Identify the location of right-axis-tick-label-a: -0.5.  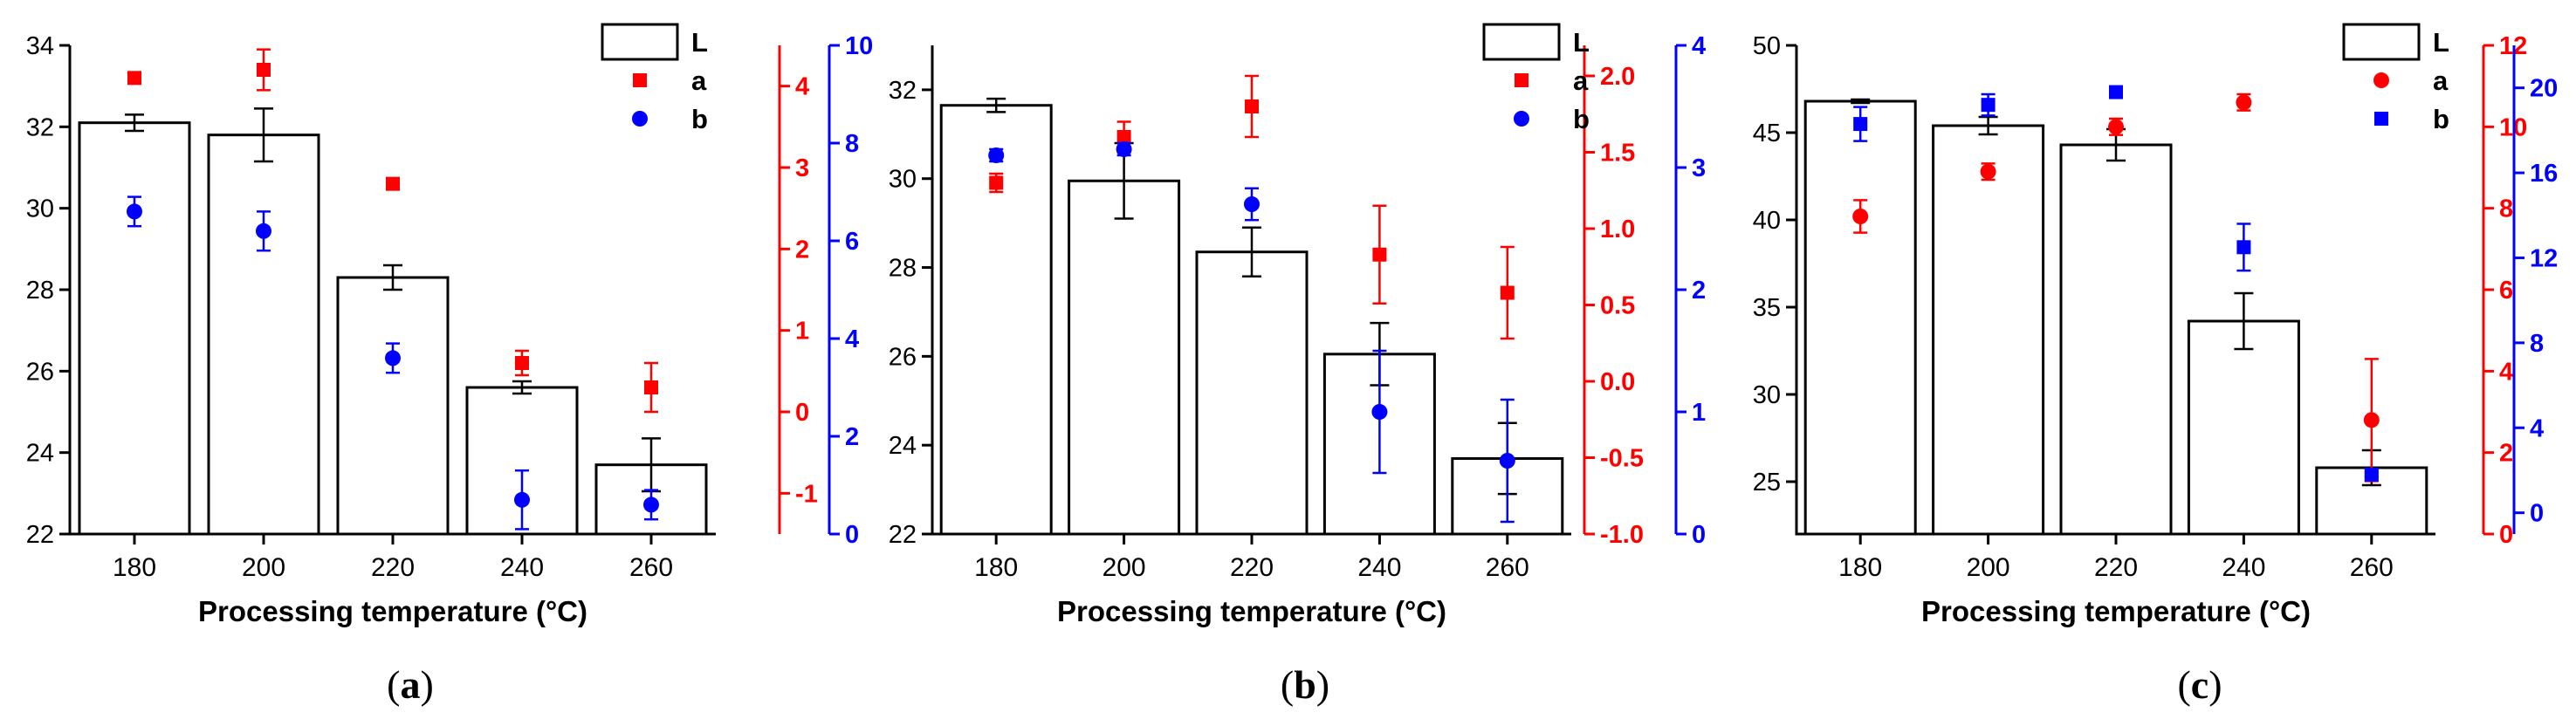
(1622, 459).